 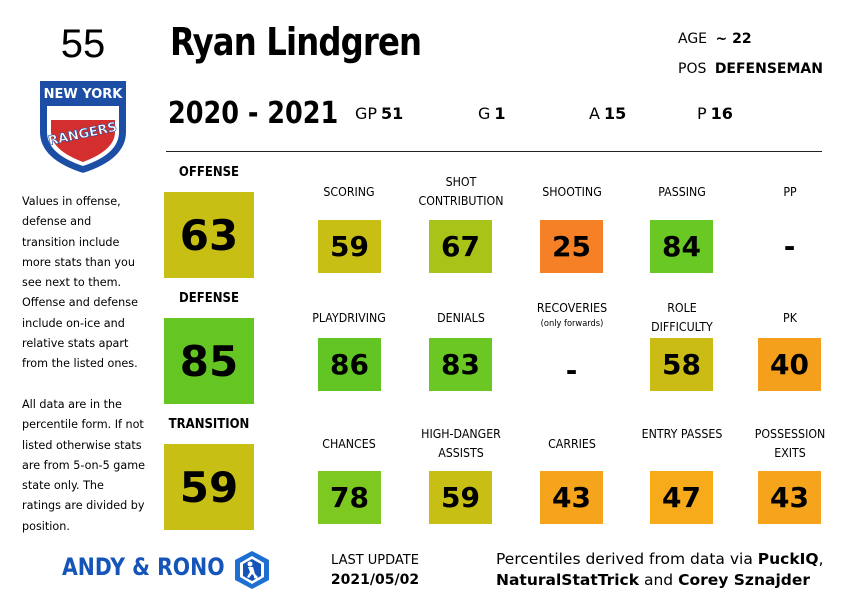 I want to click on defense-score: 85, so click(x=209, y=361).